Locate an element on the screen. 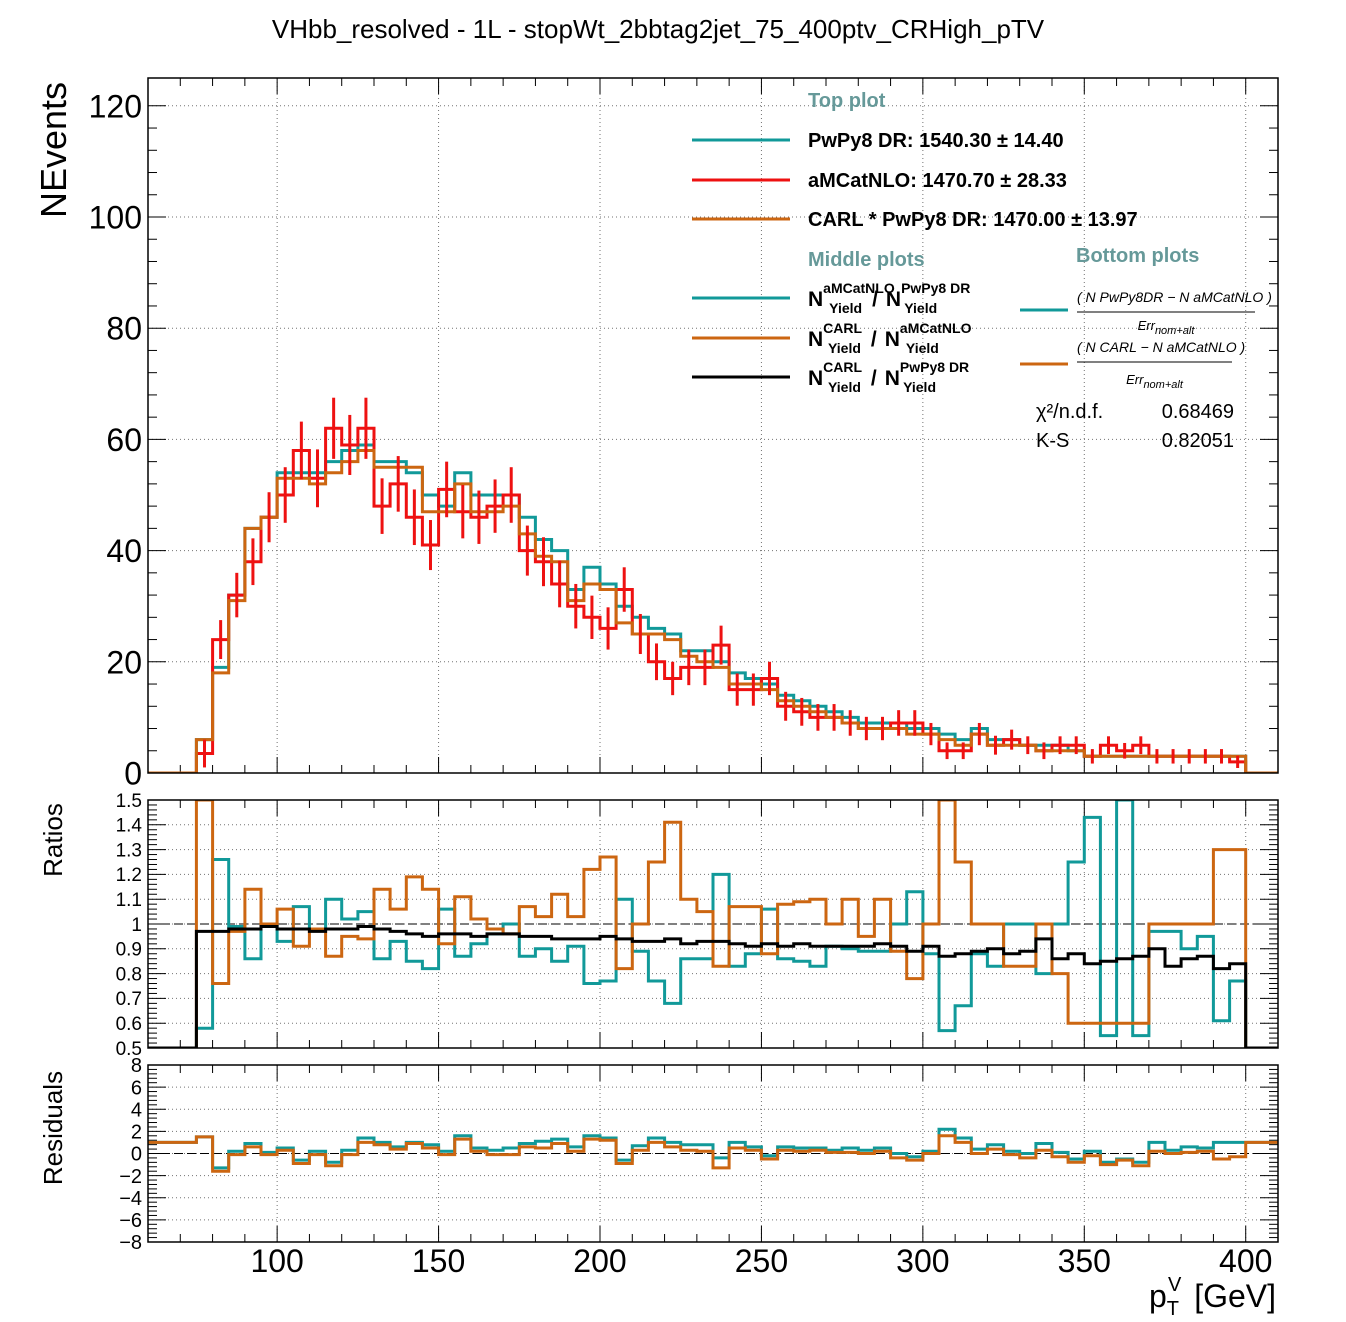  x-axis-title-sup: V is located at coordinates (1175, 1285).